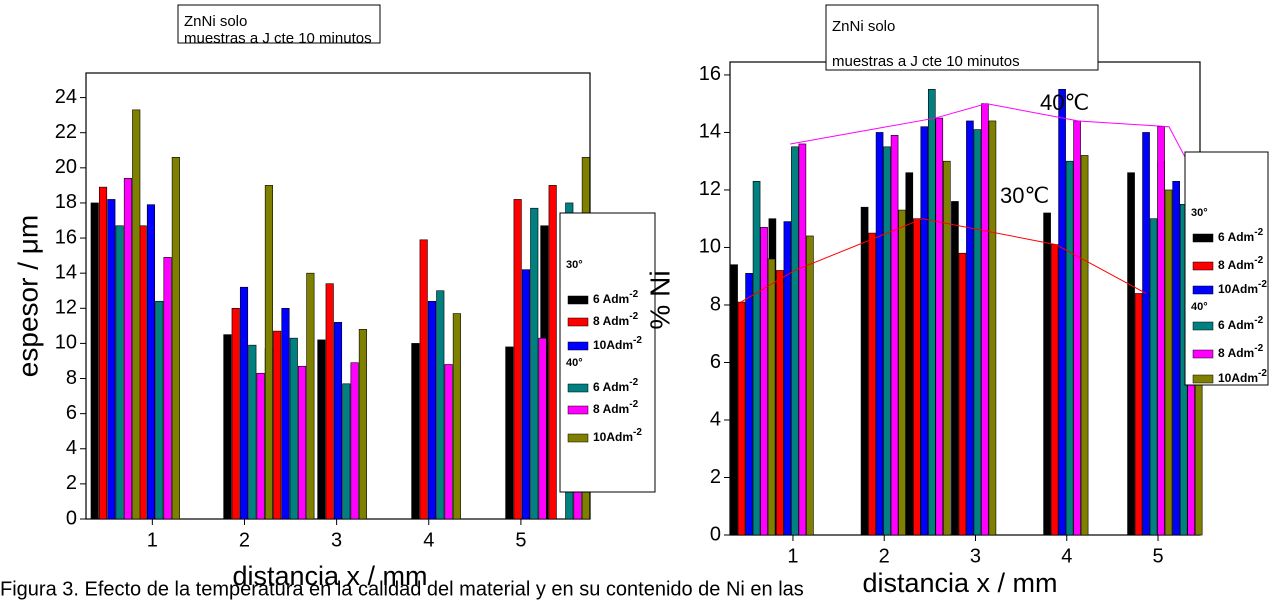 Image resolution: width=1282 pixels, height=604 pixels. I want to click on y-tick-label: 4, so click(71, 448).